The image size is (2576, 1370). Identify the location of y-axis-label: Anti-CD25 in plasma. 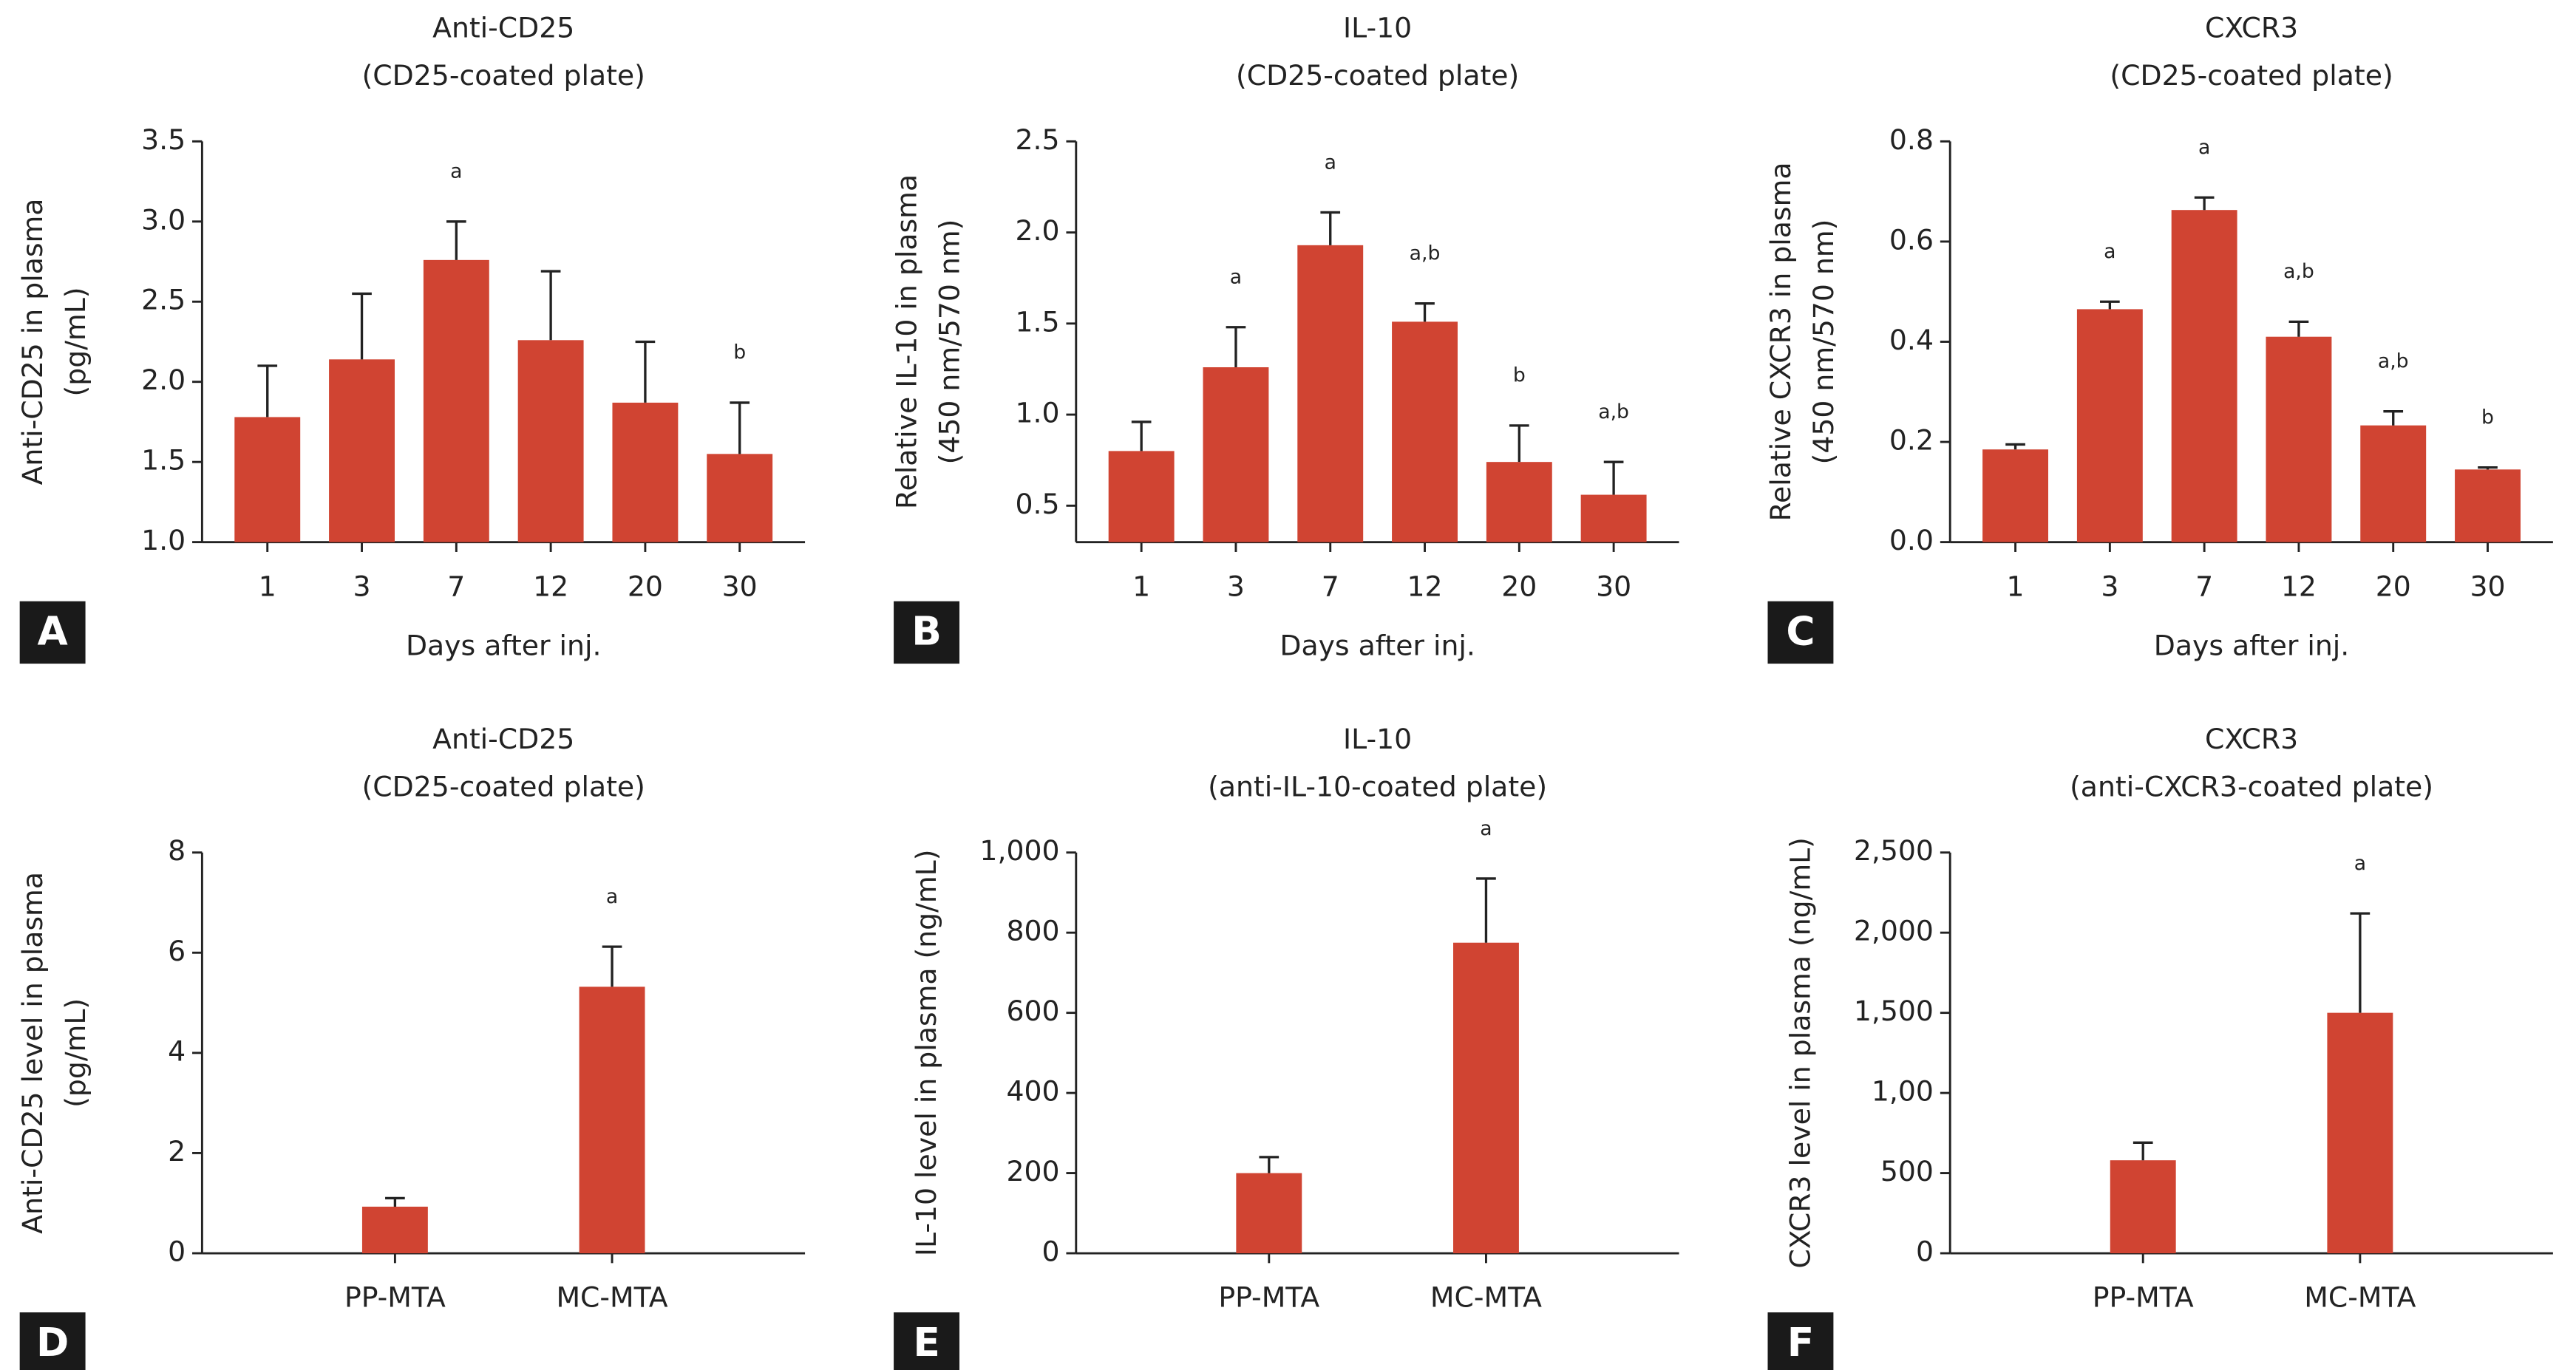
(32, 342).